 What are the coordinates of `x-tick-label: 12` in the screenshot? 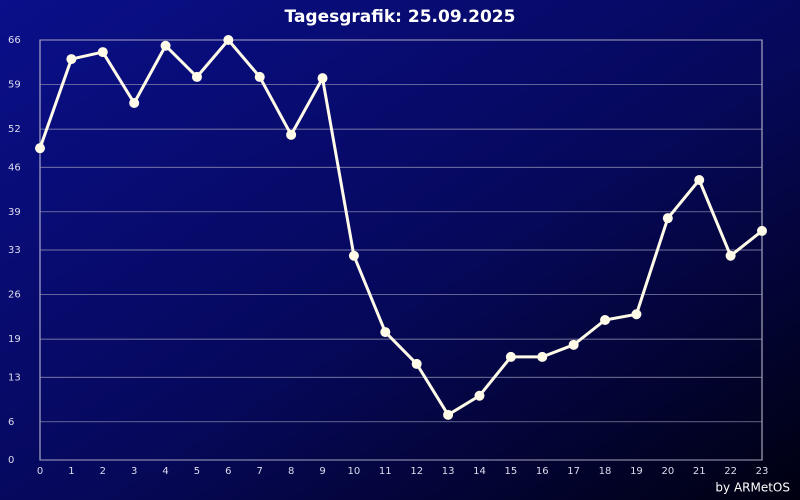 It's located at (416, 471).